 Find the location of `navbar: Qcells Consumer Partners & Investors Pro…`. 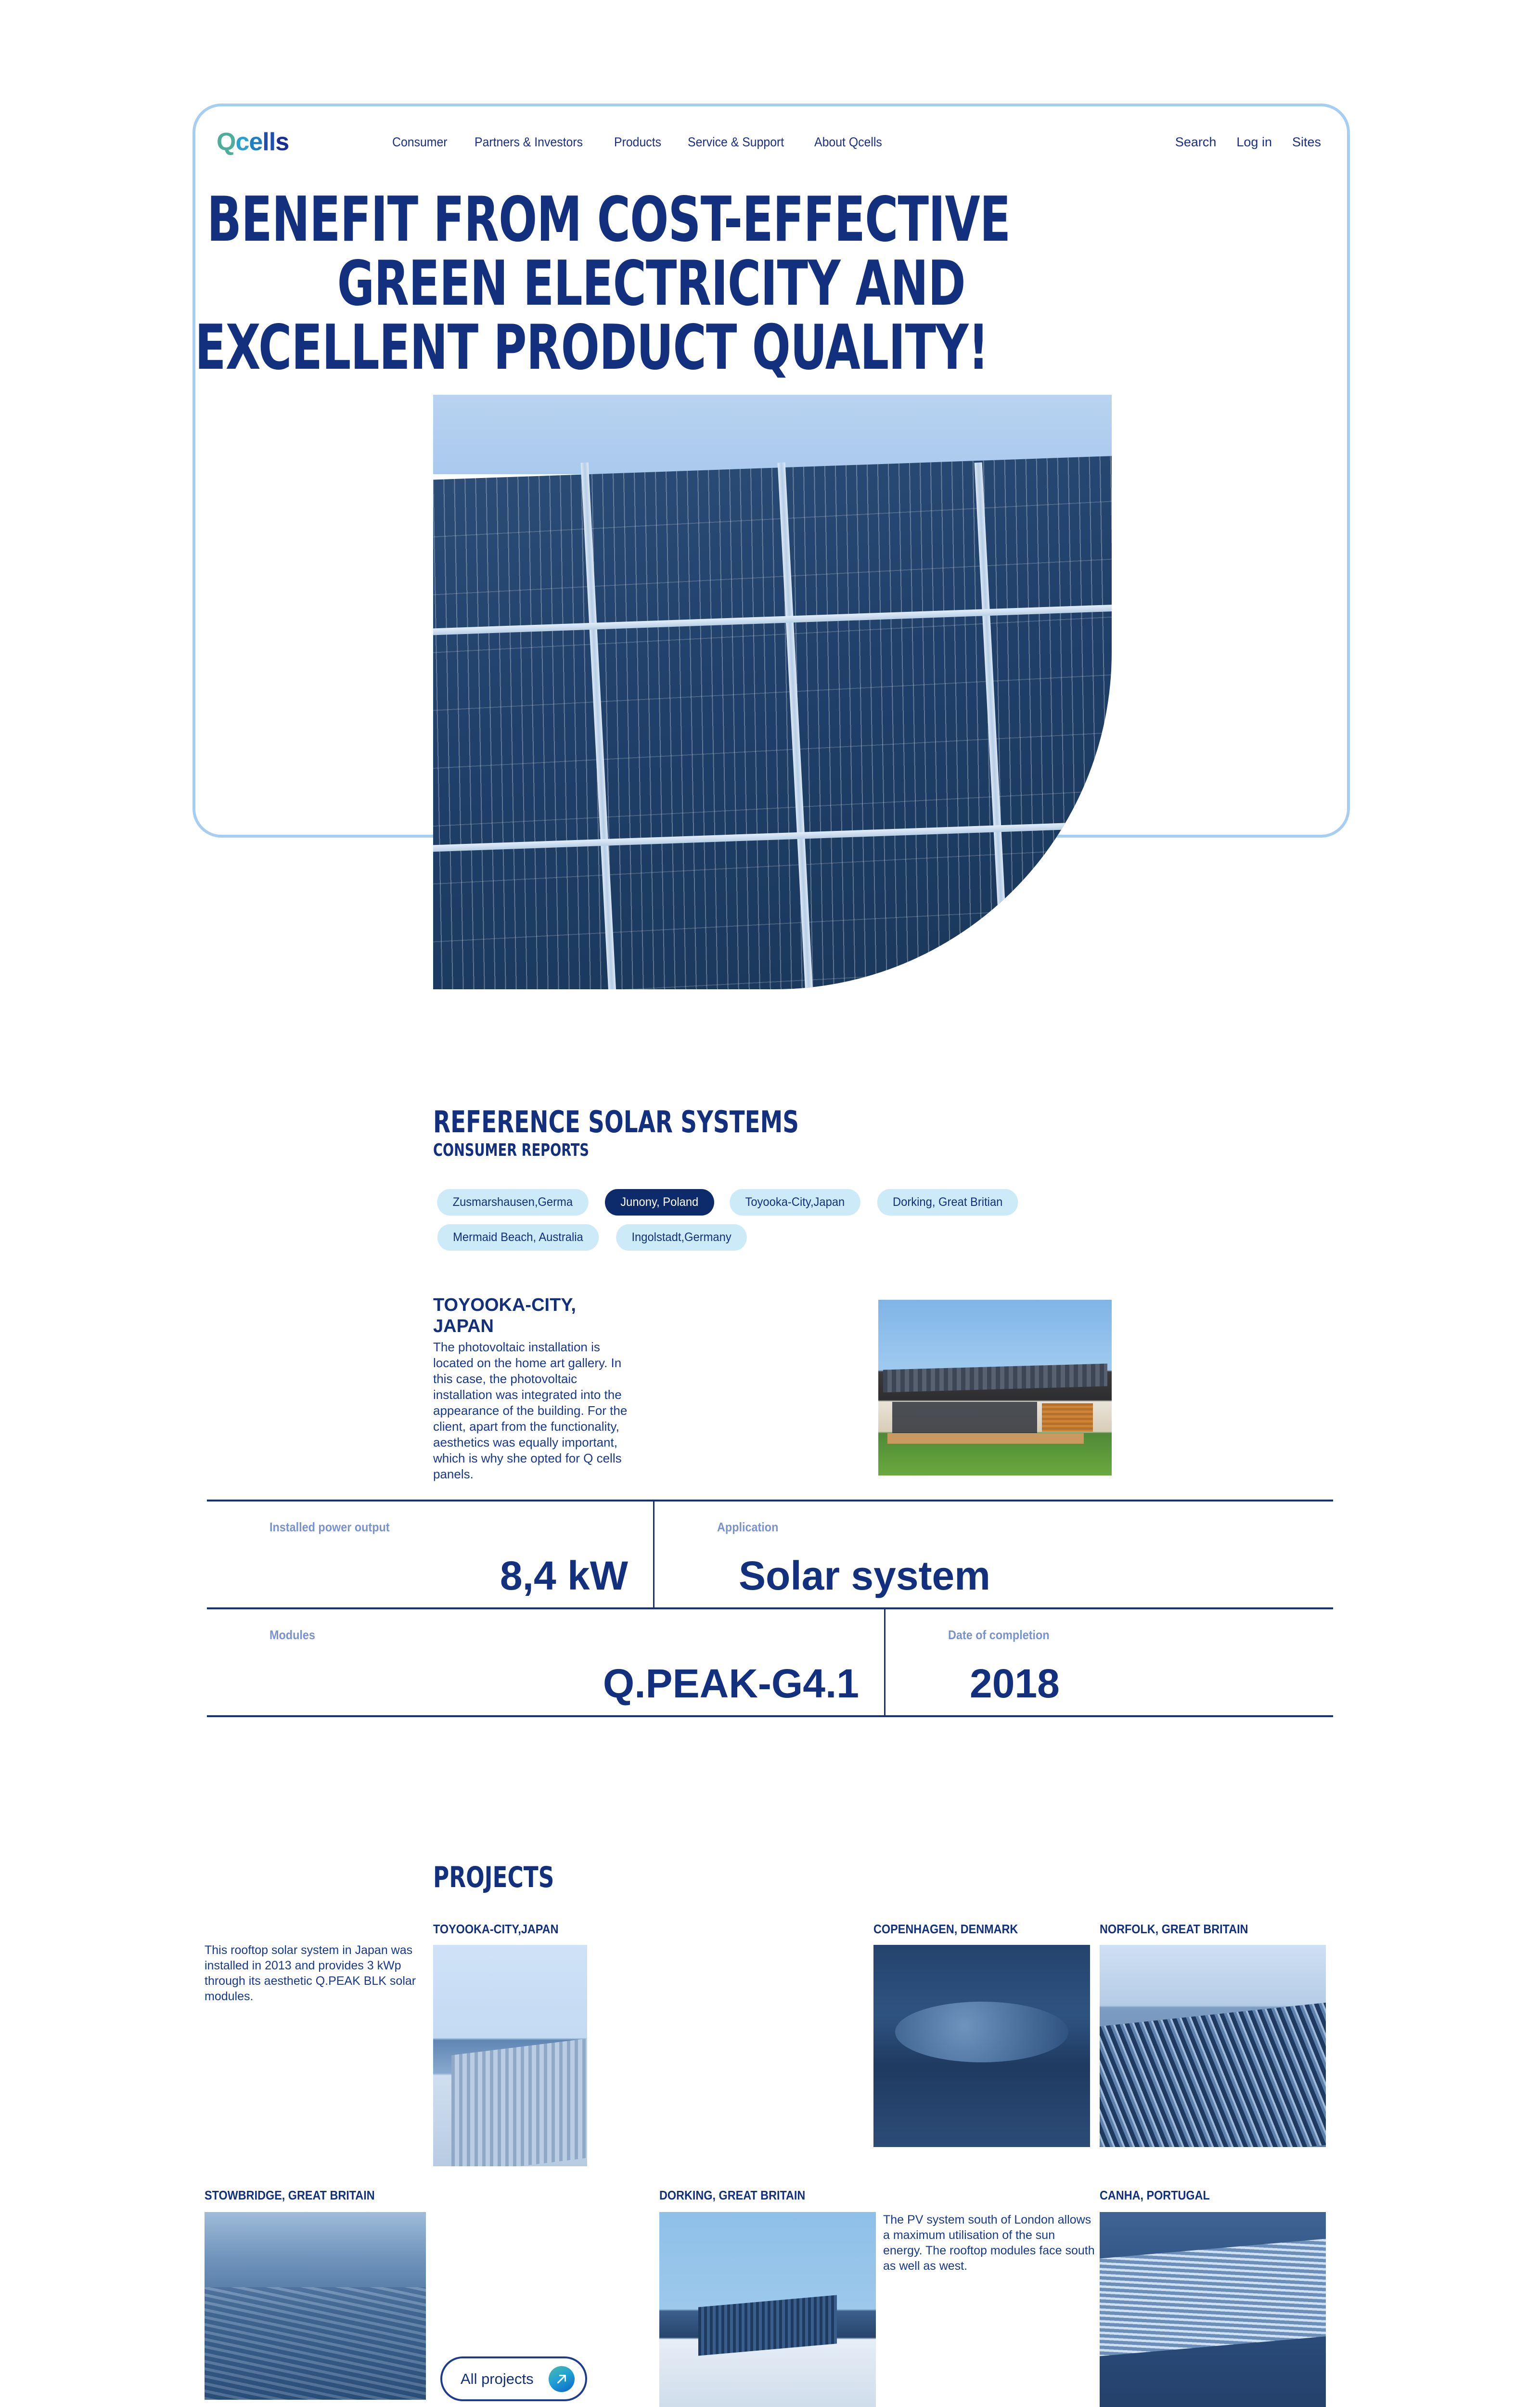

navbar: Qcells Consumer Partners & Investors Pro… is located at coordinates (771, 142).